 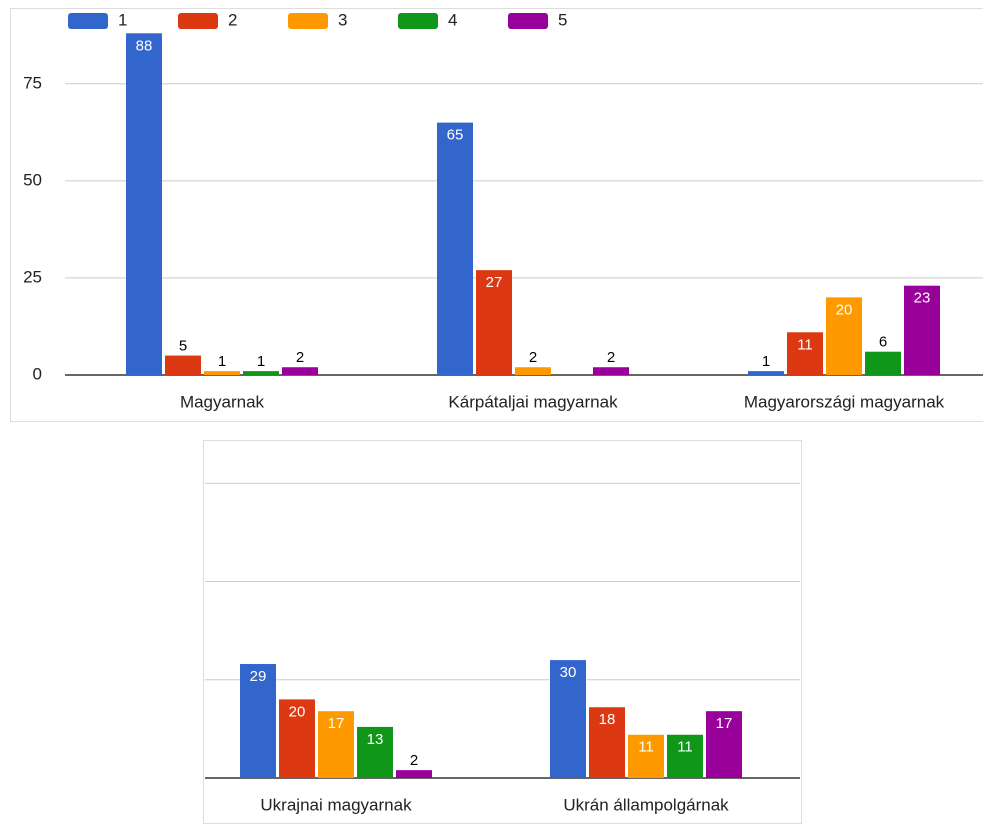 What do you see at coordinates (32, 276) in the screenshot?
I see `y-tick-label: 25` at bounding box center [32, 276].